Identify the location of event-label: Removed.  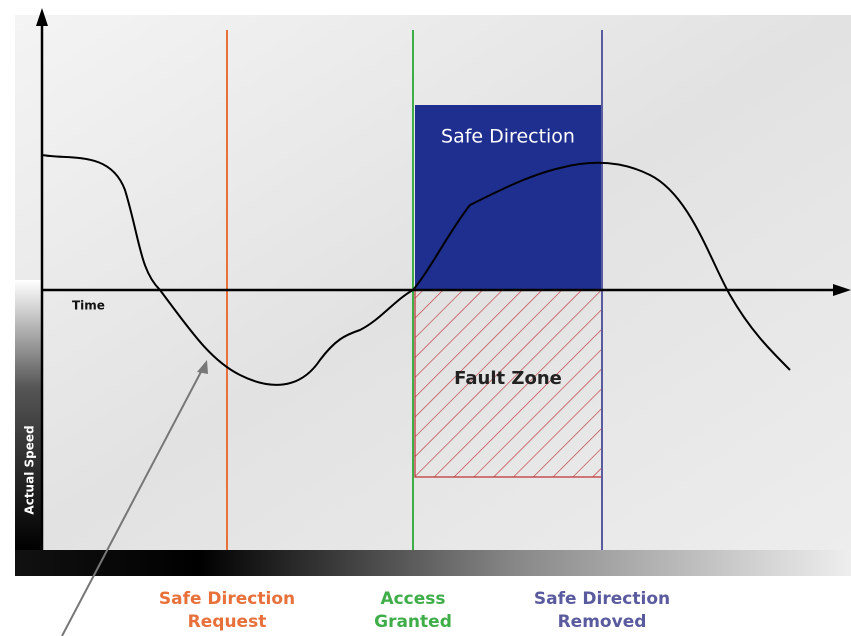
(602, 622).